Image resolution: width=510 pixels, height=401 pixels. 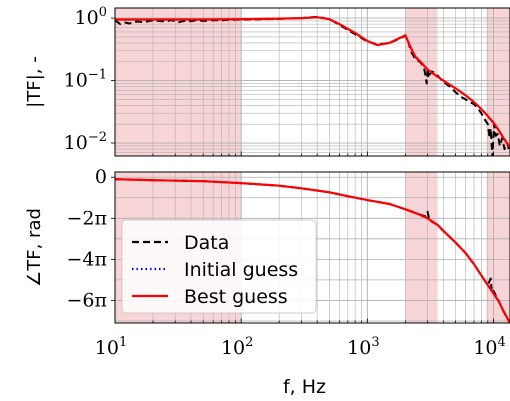 I want to click on x-tick-label: 103, so click(x=363, y=347).